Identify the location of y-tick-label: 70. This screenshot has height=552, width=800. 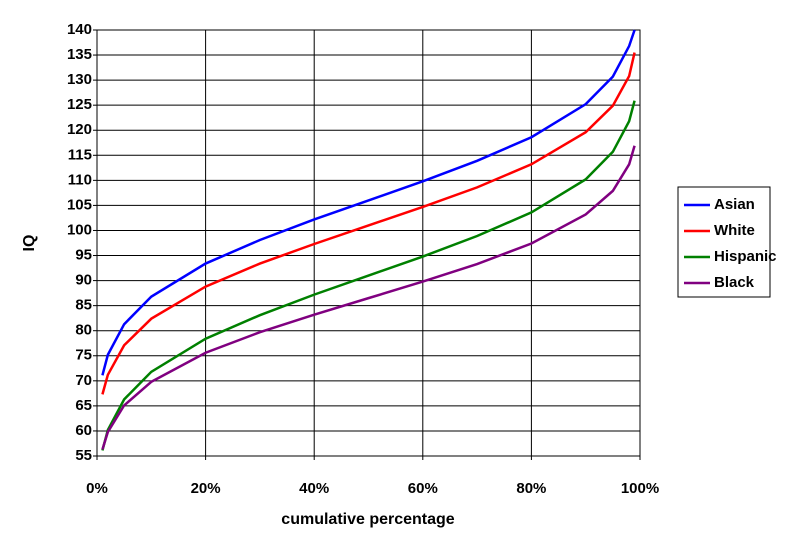
(83, 380).